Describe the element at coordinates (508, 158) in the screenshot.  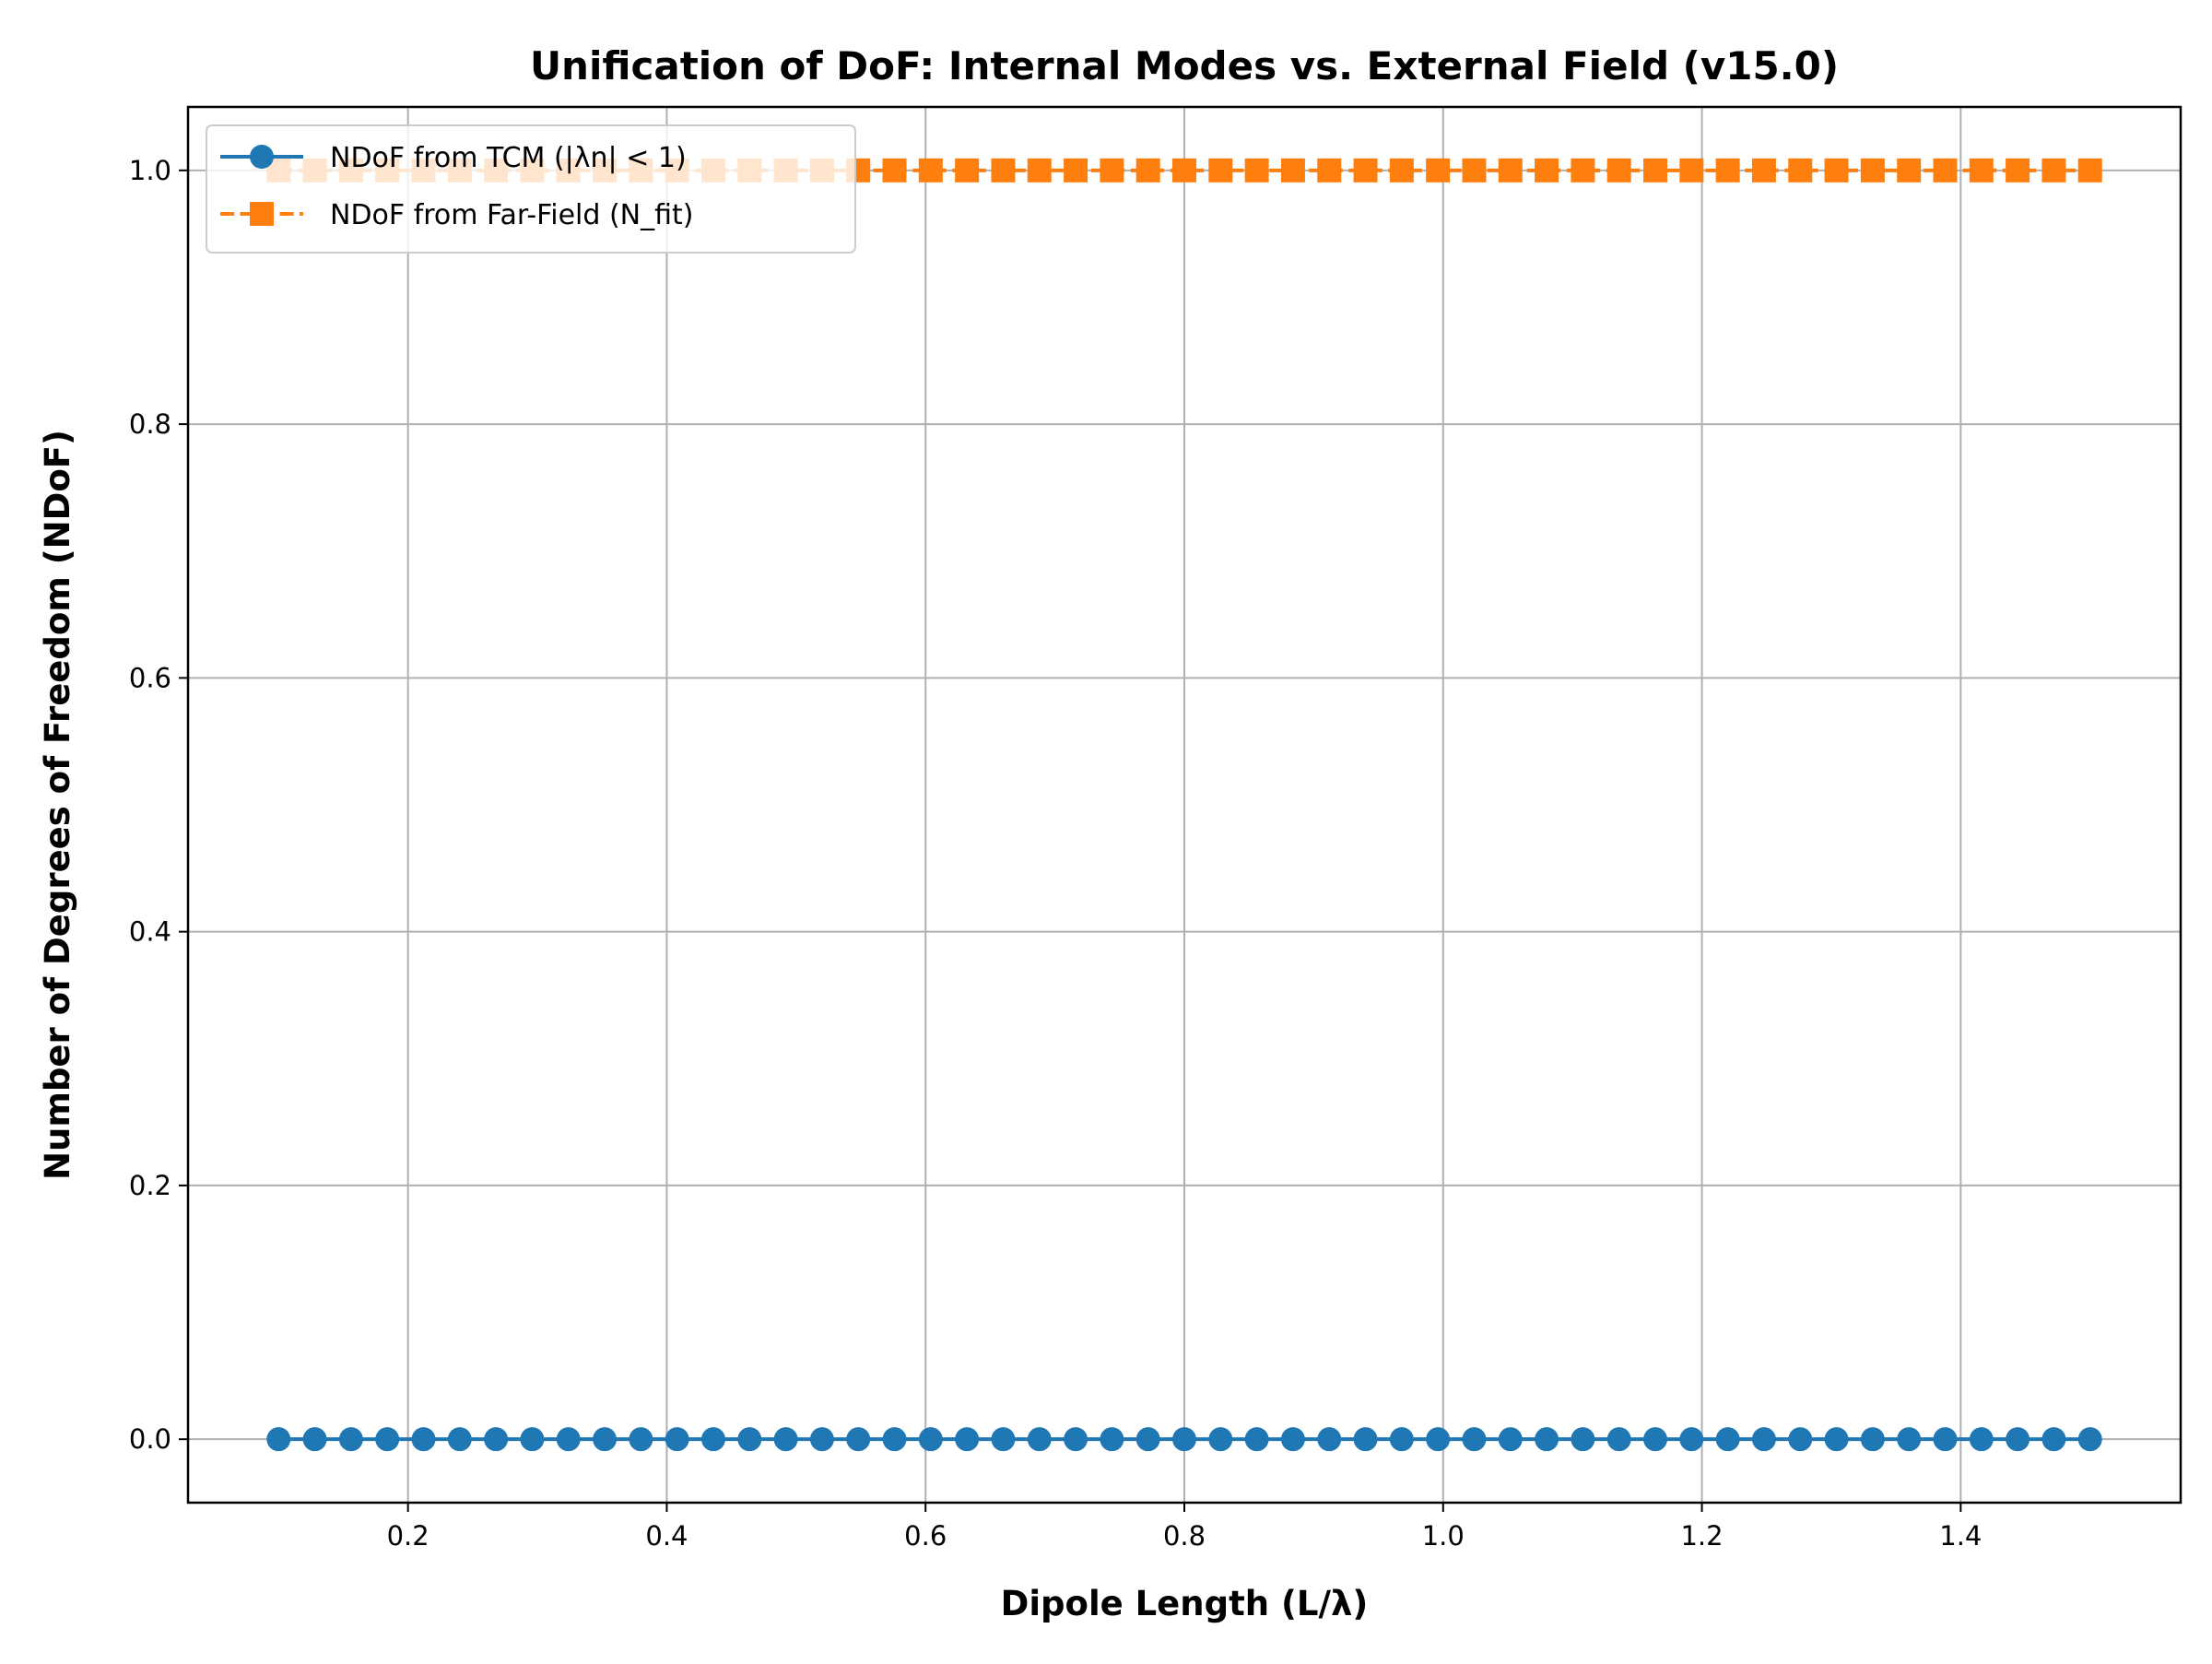
I see `legend-label: NDoF from TCM (|λn| < 1)` at that location.